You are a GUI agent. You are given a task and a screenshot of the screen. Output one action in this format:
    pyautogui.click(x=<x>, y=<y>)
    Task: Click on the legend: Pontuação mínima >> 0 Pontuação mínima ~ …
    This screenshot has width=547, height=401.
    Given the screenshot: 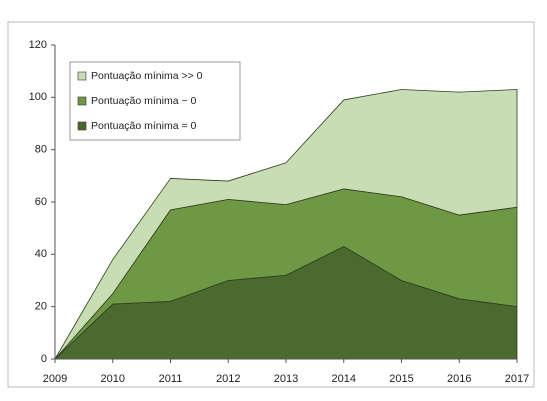 What is the action you would take?
    pyautogui.click(x=155, y=101)
    